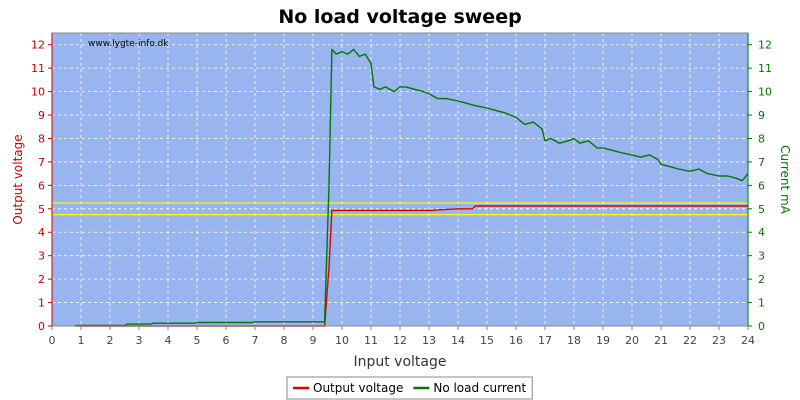 The width and height of the screenshot is (800, 400). I want to click on y-left-tick-label: 8, so click(41, 138).